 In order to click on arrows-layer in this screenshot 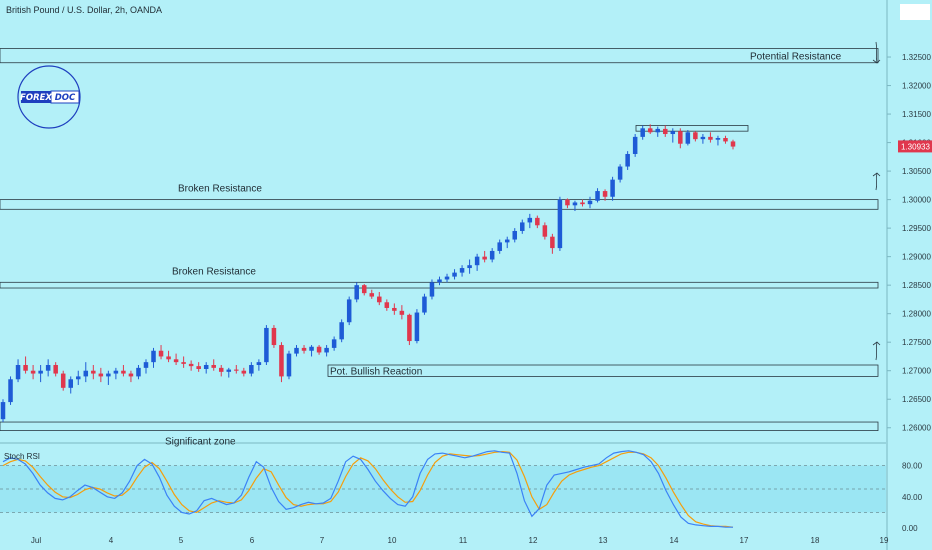, I will do `click(876, 201)`.